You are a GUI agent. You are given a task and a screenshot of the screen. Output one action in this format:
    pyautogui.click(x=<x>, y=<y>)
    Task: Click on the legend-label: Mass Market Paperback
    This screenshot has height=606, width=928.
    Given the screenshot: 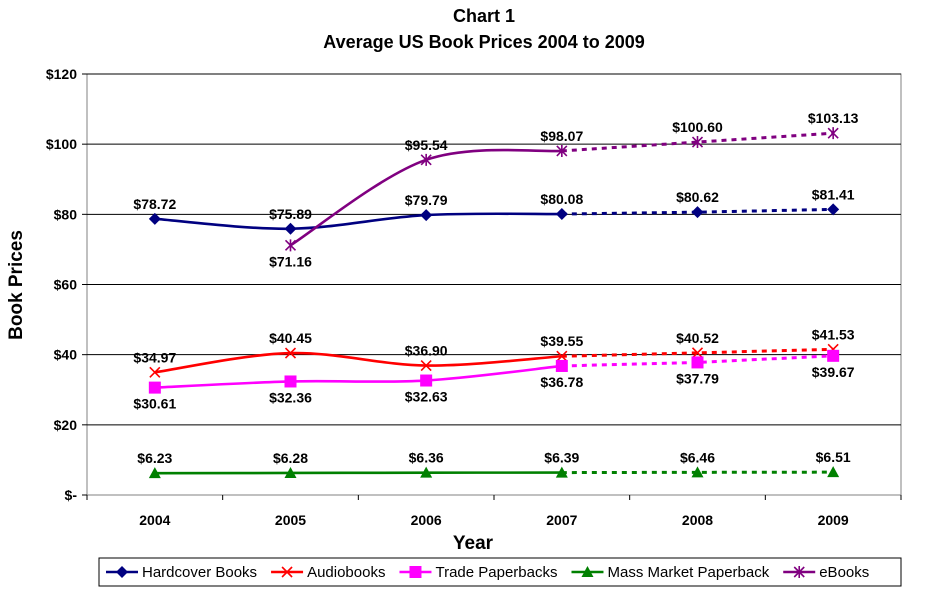 What is the action you would take?
    pyautogui.click(x=688, y=572)
    